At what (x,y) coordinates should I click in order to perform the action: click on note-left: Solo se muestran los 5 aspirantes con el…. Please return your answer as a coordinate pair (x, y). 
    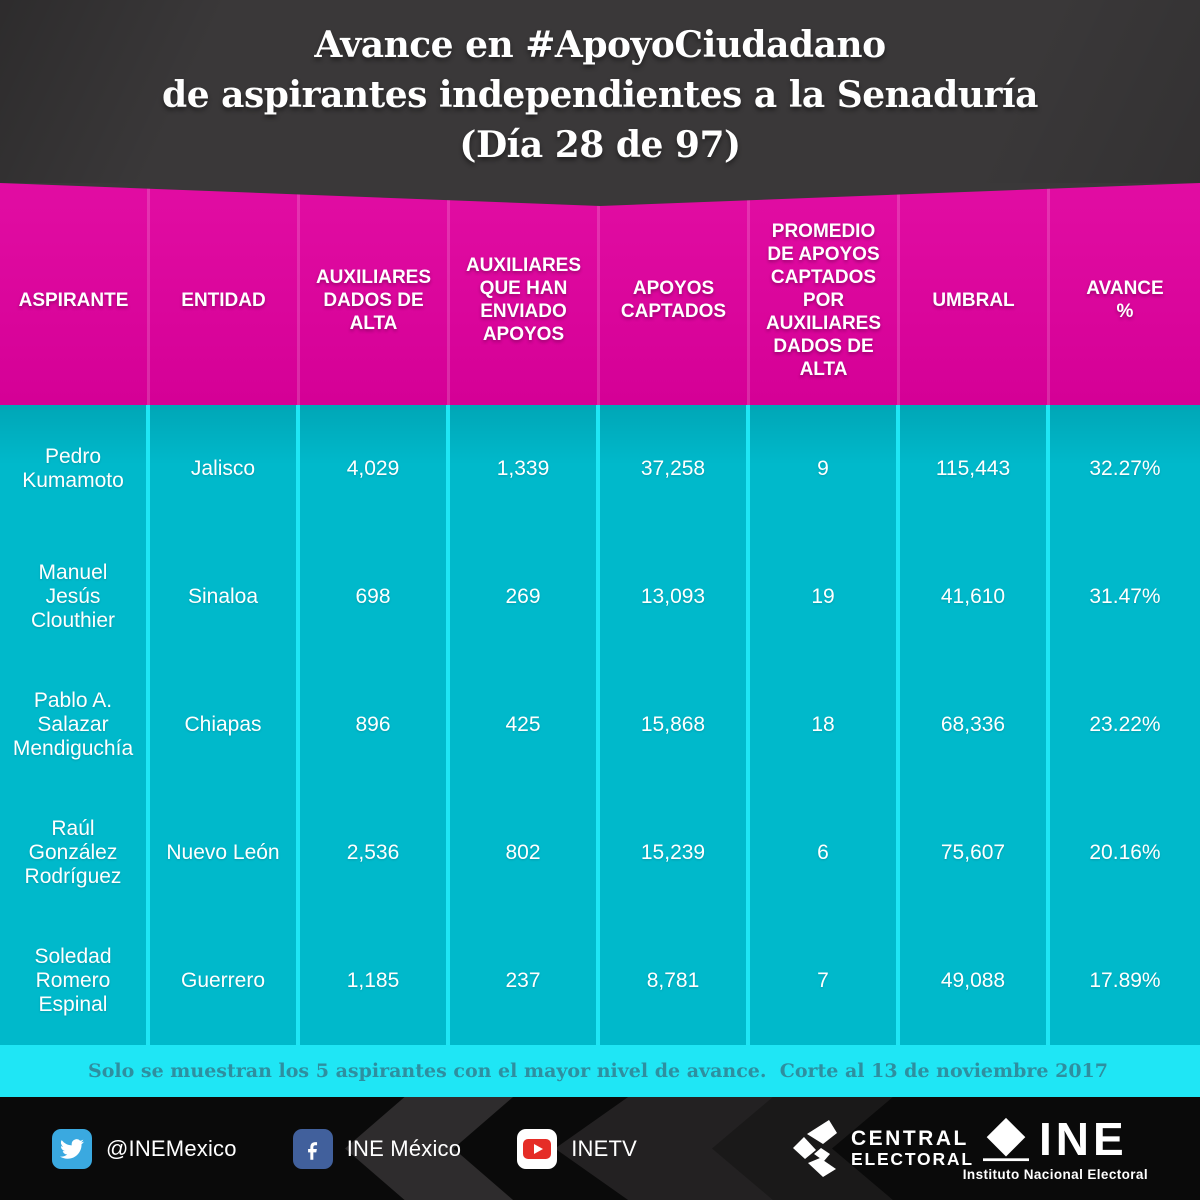
    Looking at the image, I should click on (427, 1071).